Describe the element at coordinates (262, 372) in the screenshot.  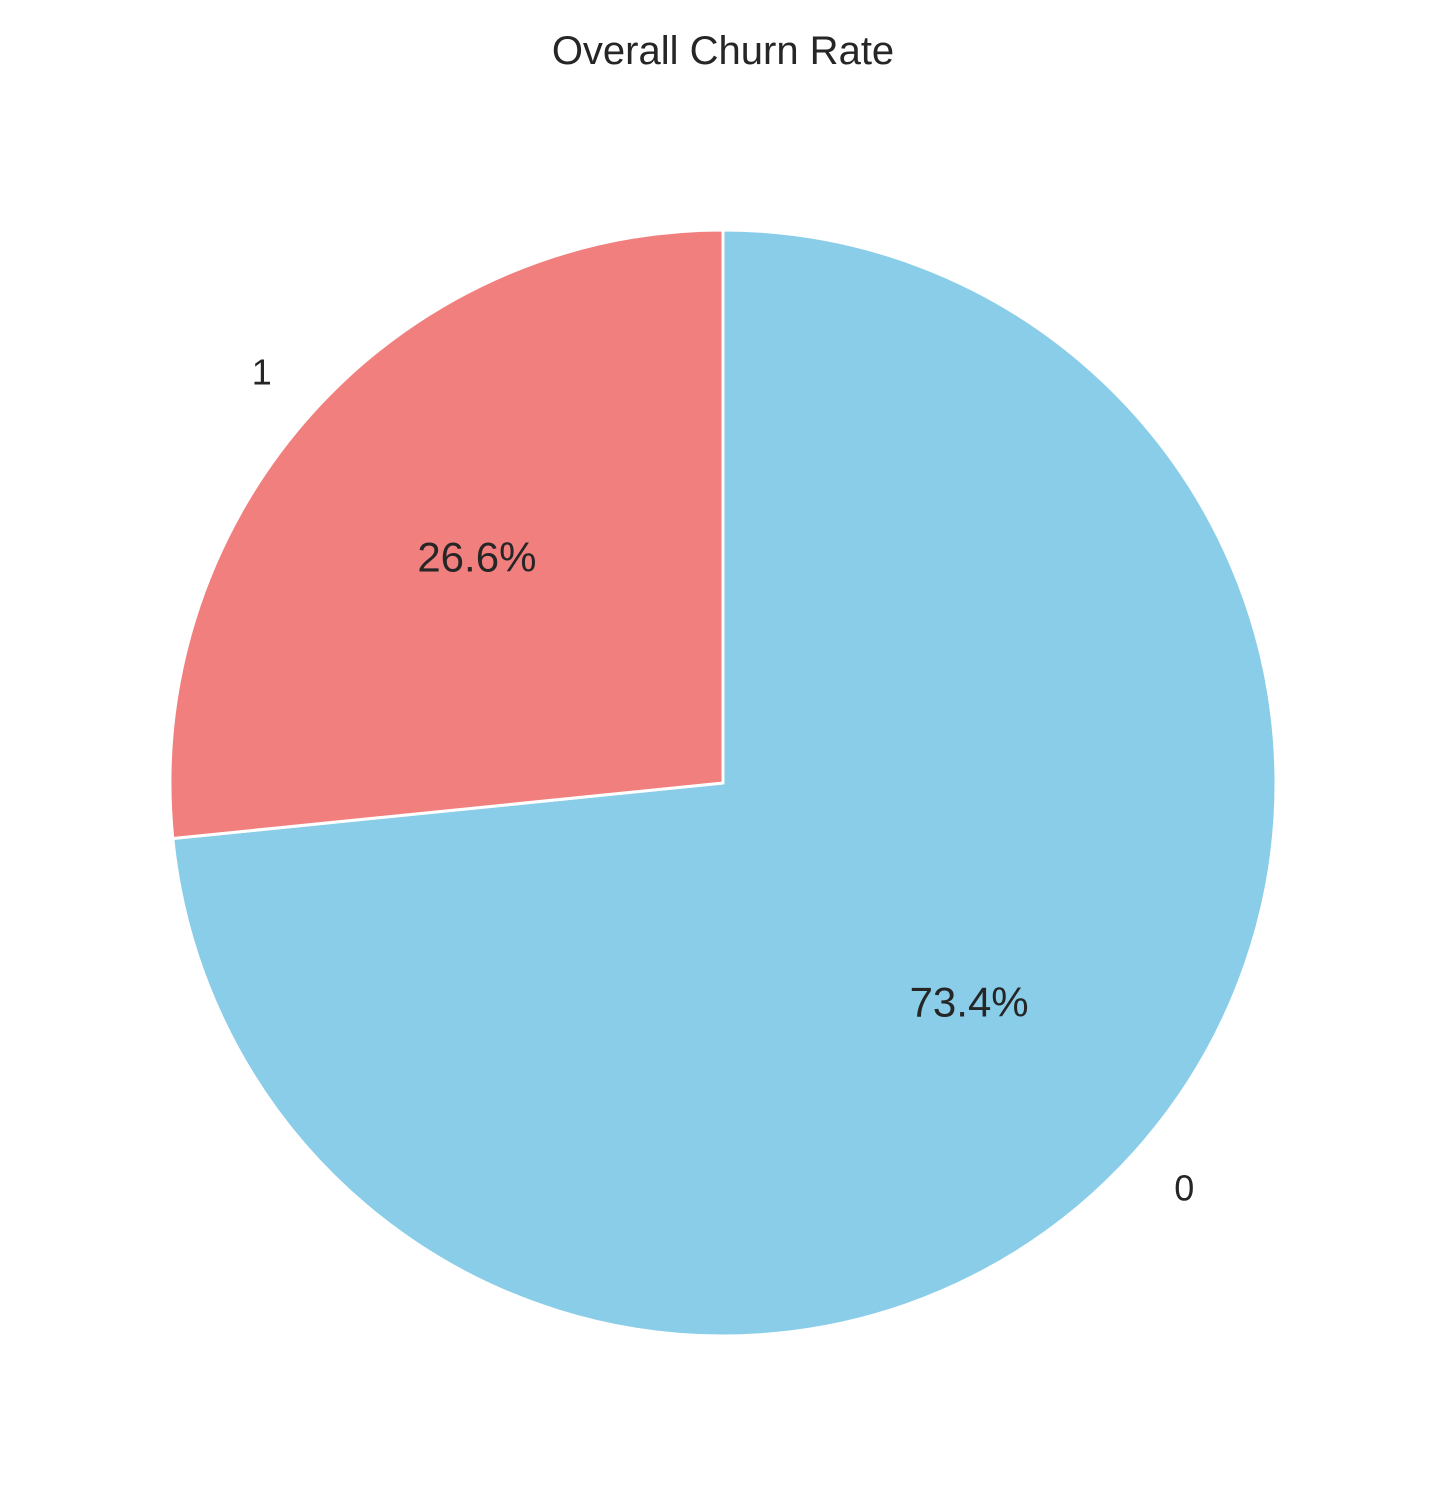
I see `slice-label-1: 1` at that location.